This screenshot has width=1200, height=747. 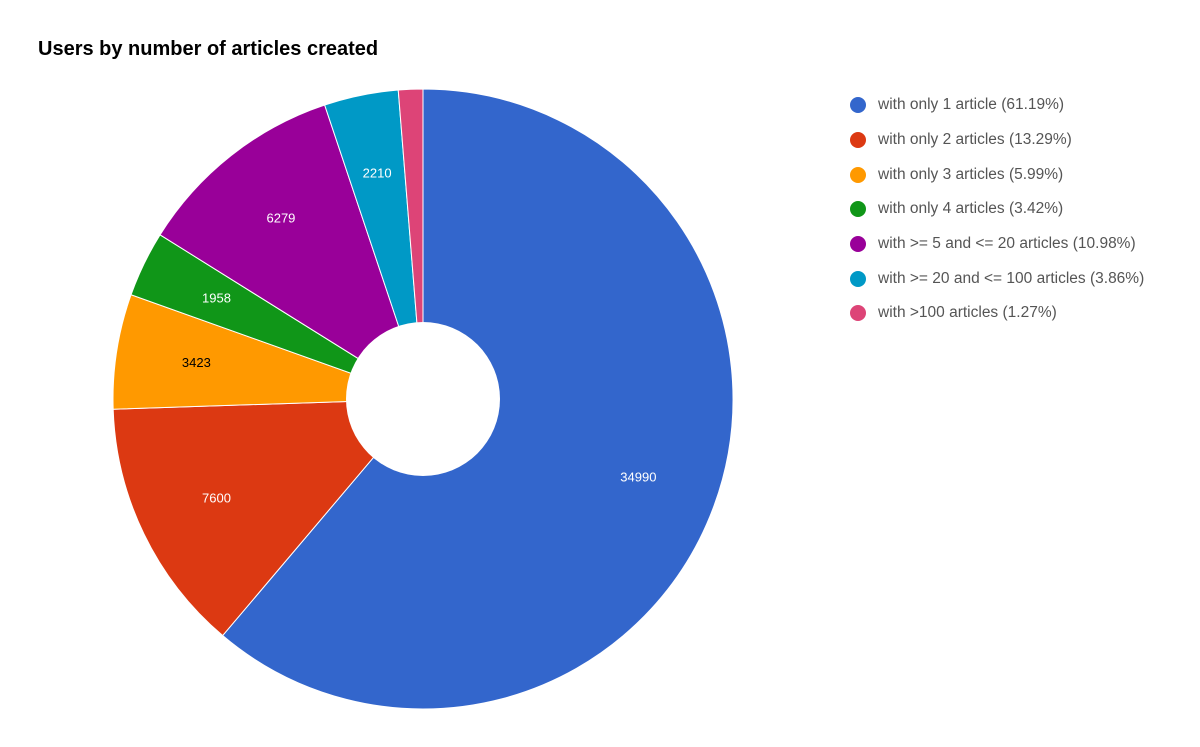 What do you see at coordinates (971, 174) in the screenshot?
I see `legend-label: with only 3 articles (5.99%)` at bounding box center [971, 174].